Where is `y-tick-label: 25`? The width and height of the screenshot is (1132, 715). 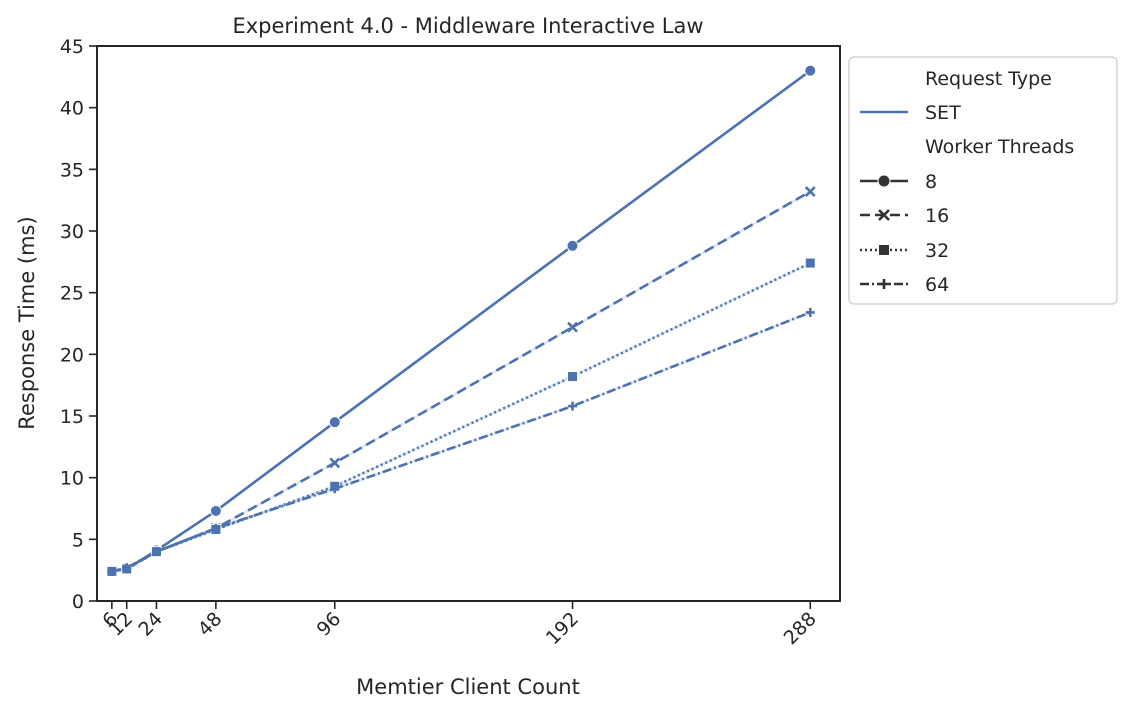
y-tick-label: 25 is located at coordinates (72, 294).